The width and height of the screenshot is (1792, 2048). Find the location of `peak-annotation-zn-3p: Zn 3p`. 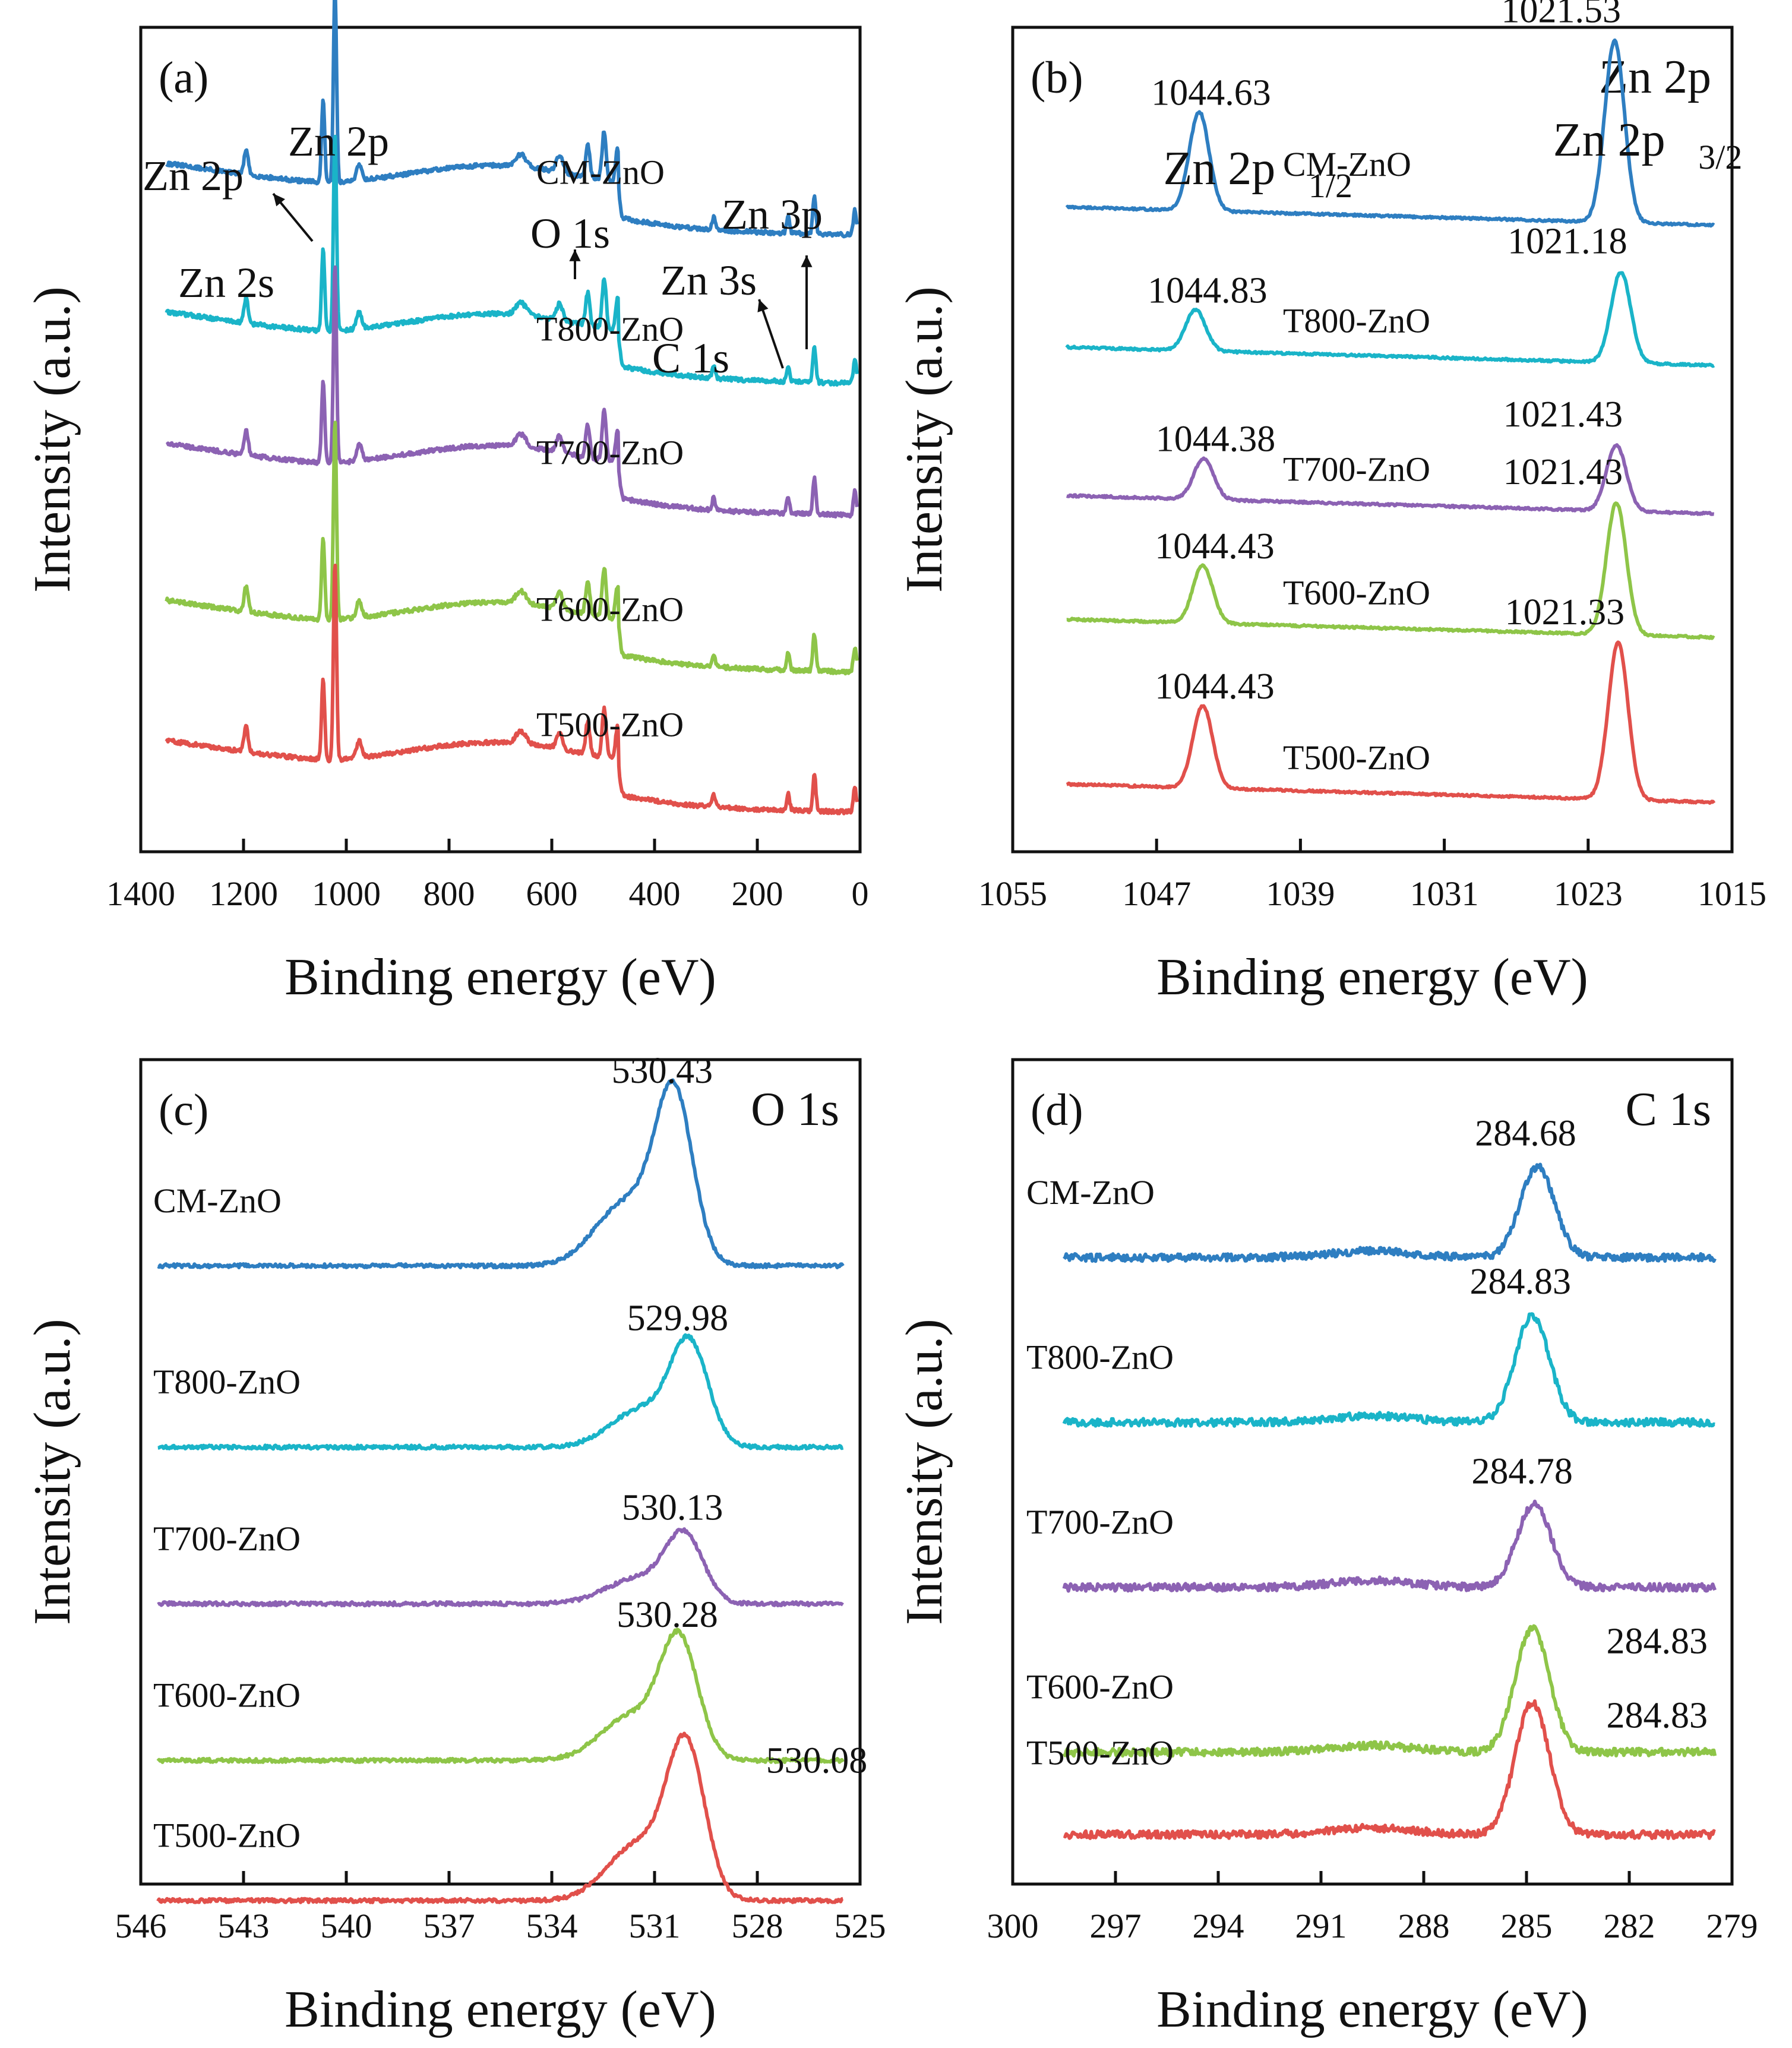

peak-annotation-zn-3p: Zn 3p is located at coordinates (772, 214).